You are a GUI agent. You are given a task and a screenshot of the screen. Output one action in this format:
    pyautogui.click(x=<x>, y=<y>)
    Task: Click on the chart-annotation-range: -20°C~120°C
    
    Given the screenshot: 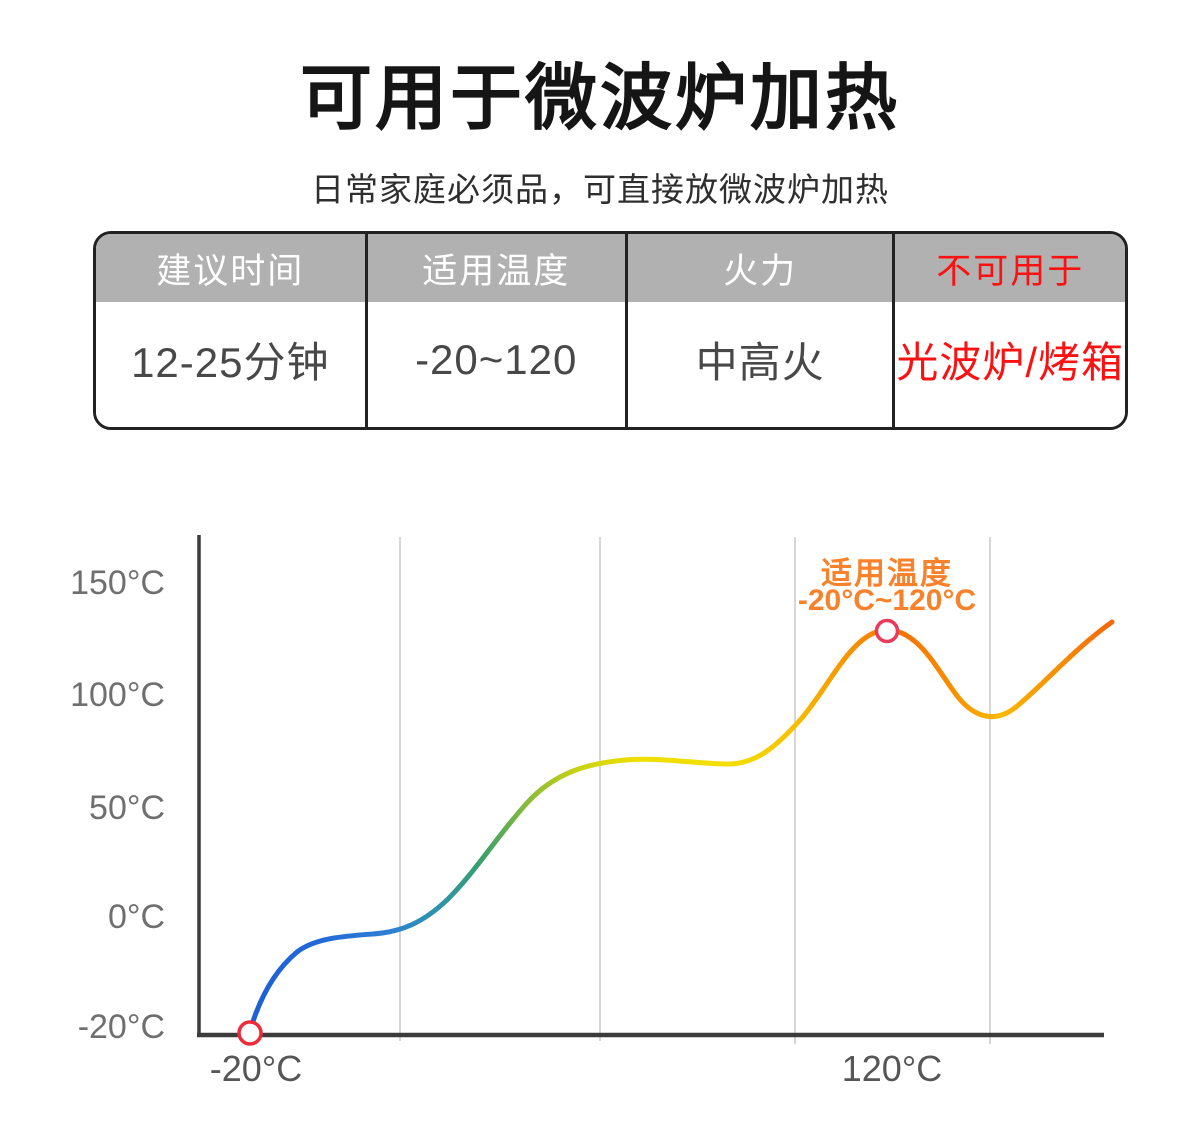 What is the action you would take?
    pyautogui.click(x=887, y=600)
    